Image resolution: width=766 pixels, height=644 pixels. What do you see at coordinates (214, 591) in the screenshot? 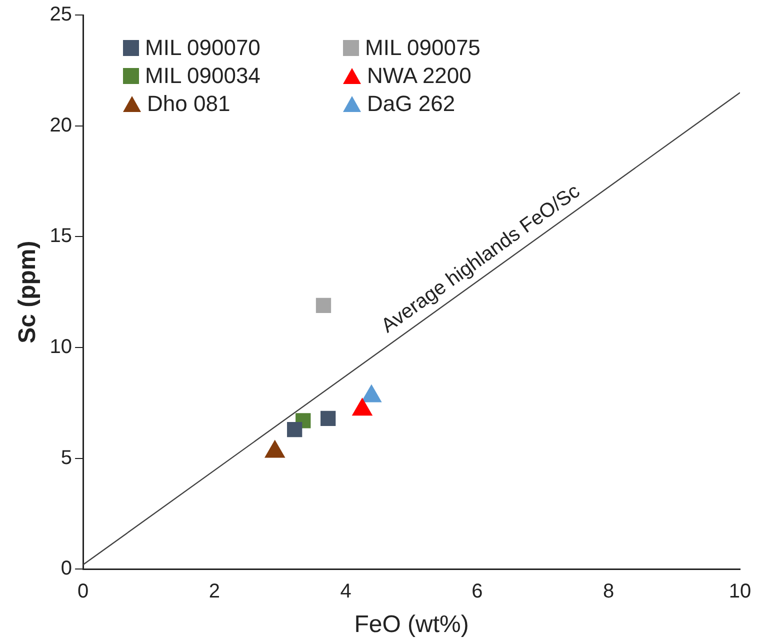
I see `x-tick-label: 2` at bounding box center [214, 591].